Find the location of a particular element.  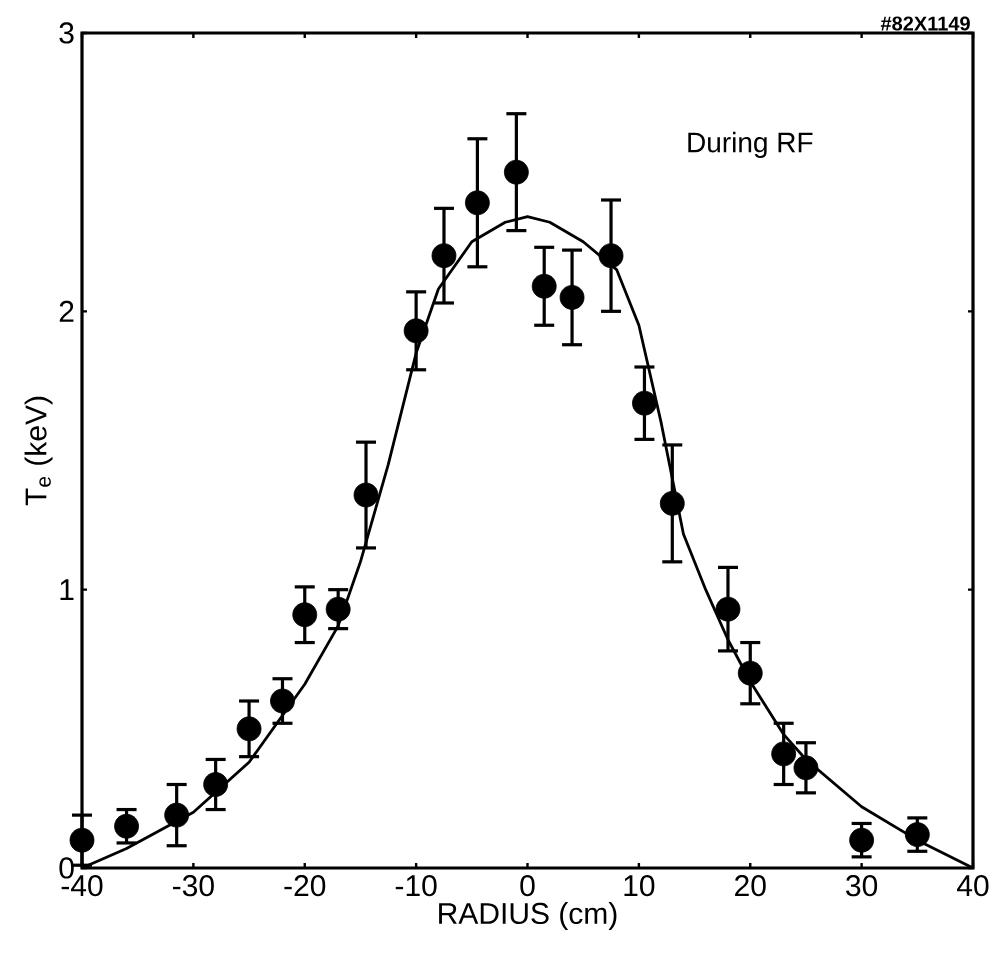

x-tick-label: 0 is located at coordinates (527, 886).